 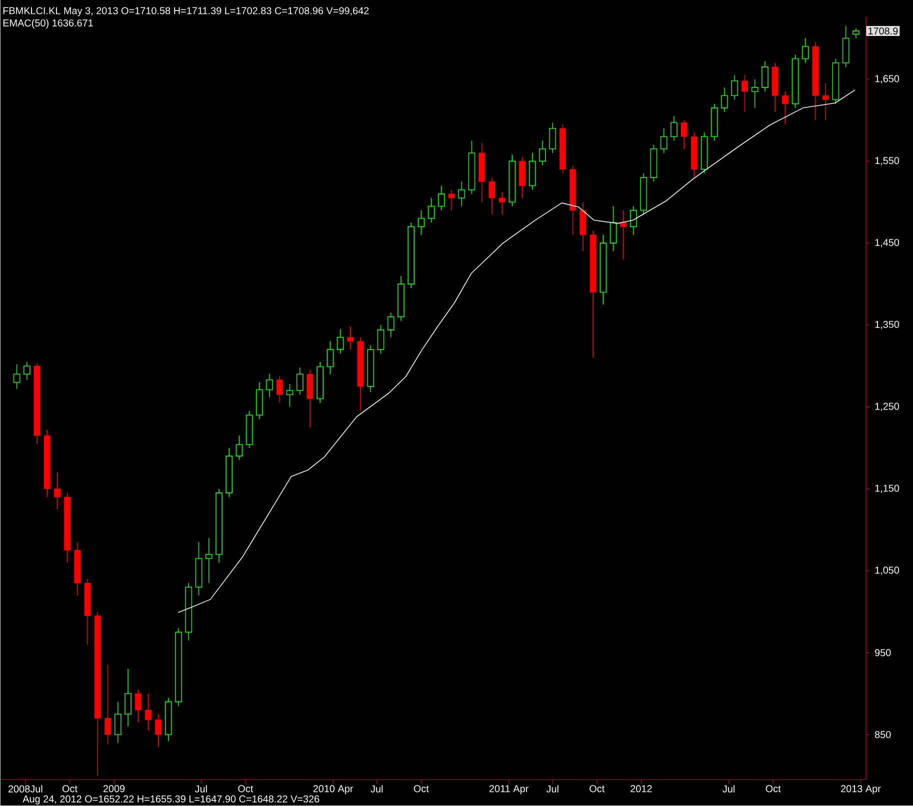 What do you see at coordinates (883, 31) in the screenshot?
I see `annotation: 1708.9` at bounding box center [883, 31].